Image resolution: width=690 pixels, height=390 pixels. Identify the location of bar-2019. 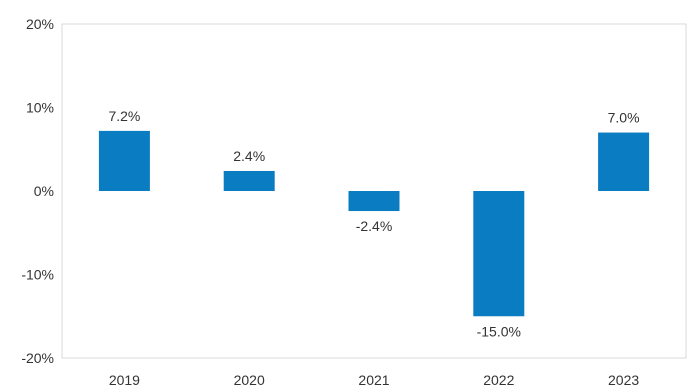
(124, 160).